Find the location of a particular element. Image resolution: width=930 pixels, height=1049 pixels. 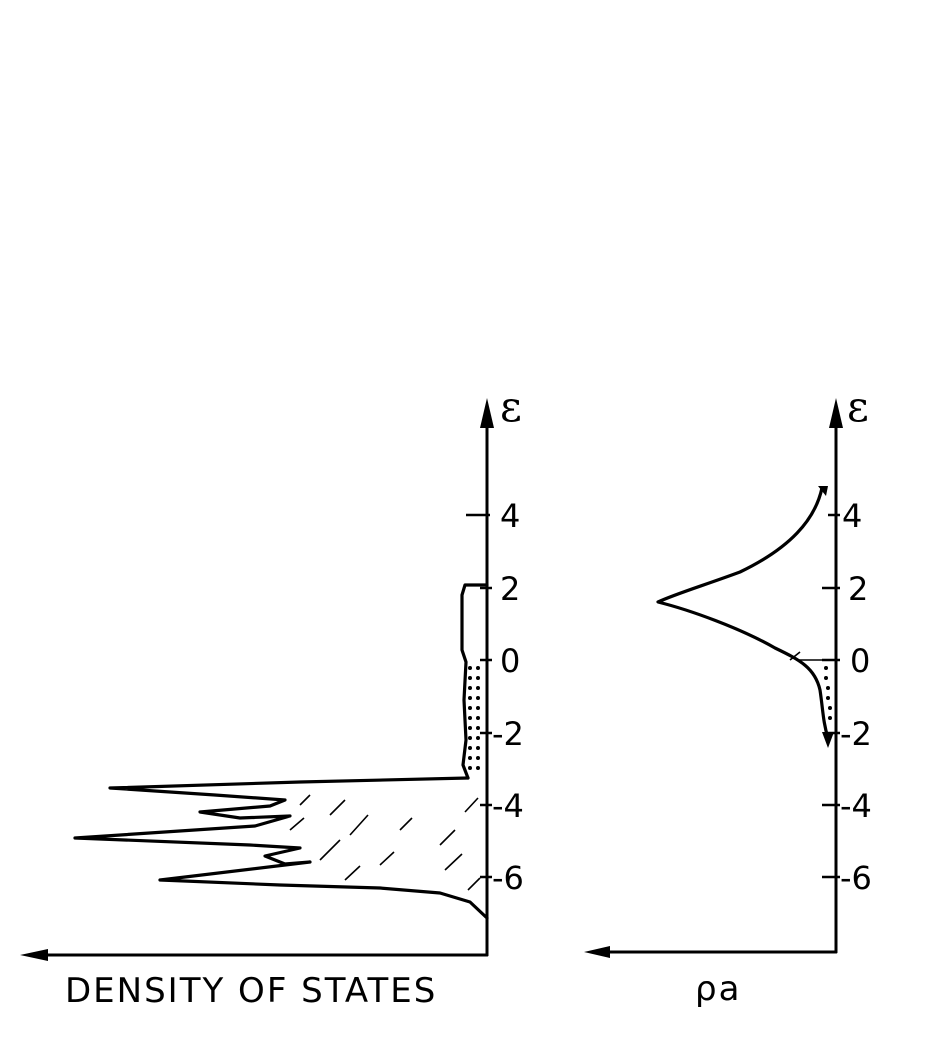

left-epsilon-label: ε is located at coordinates (511, 406).